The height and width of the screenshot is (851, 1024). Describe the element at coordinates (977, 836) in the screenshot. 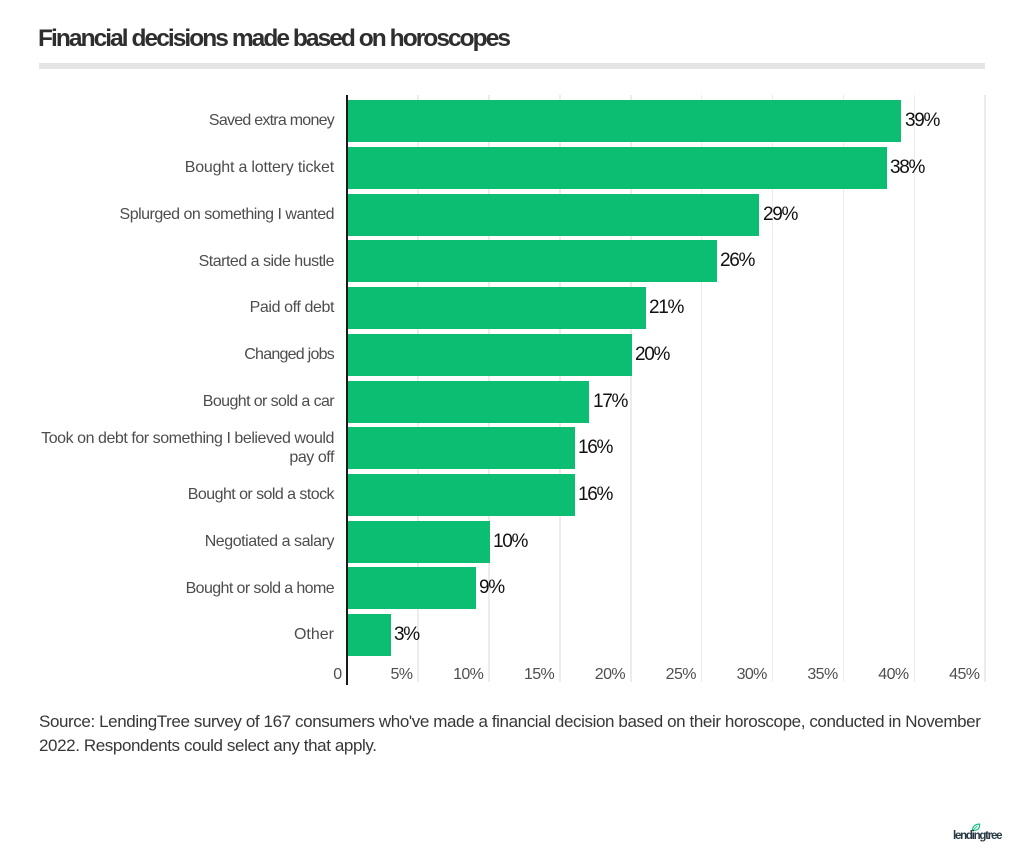

I see `svg-text: lendingtree` at that location.